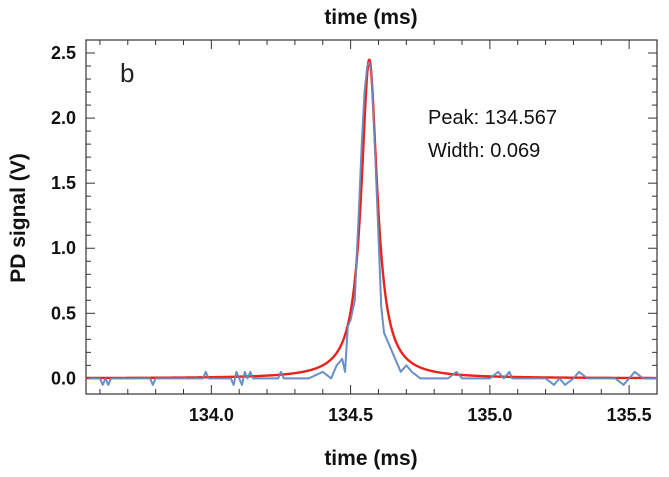 The height and width of the screenshot is (477, 669). Describe the element at coordinates (370, 17) in the screenshot. I see `top-axis-title: time (ms)` at that location.